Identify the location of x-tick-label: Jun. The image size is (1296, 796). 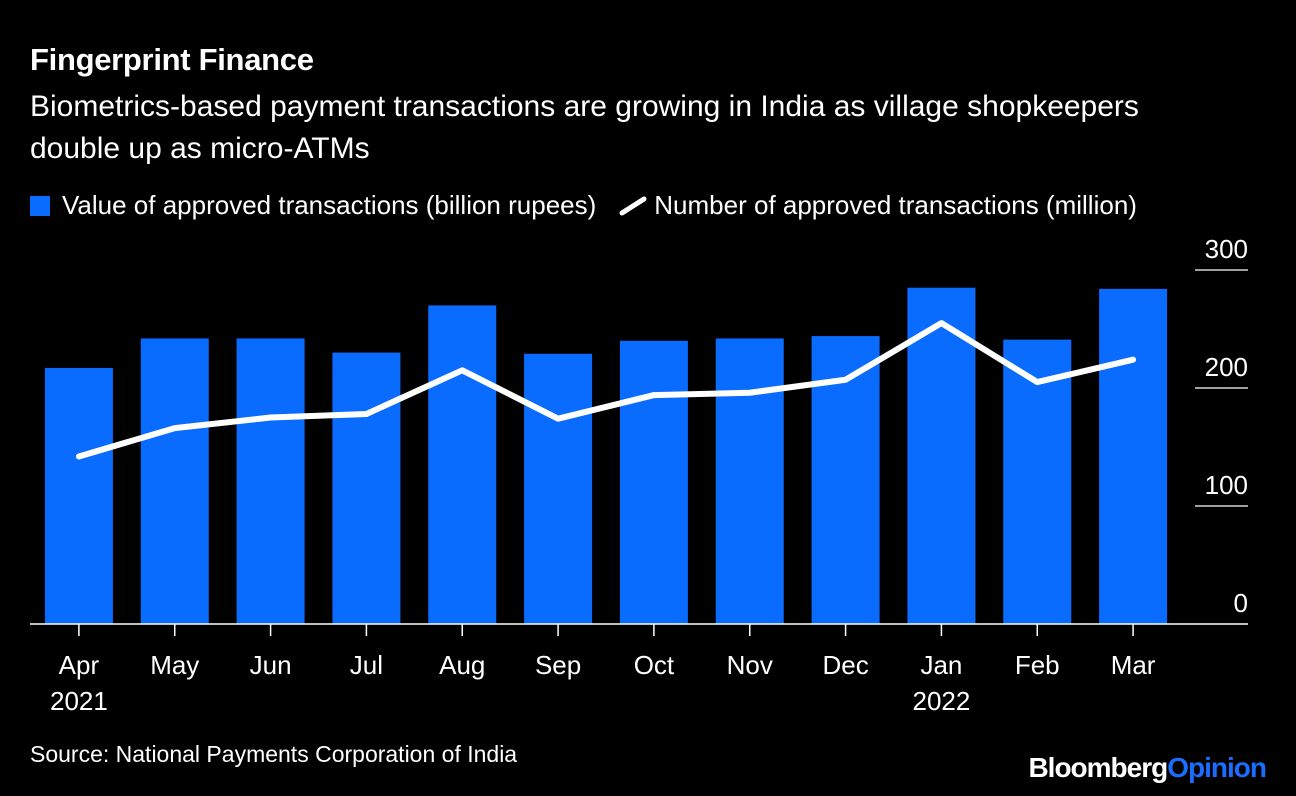
(271, 665).